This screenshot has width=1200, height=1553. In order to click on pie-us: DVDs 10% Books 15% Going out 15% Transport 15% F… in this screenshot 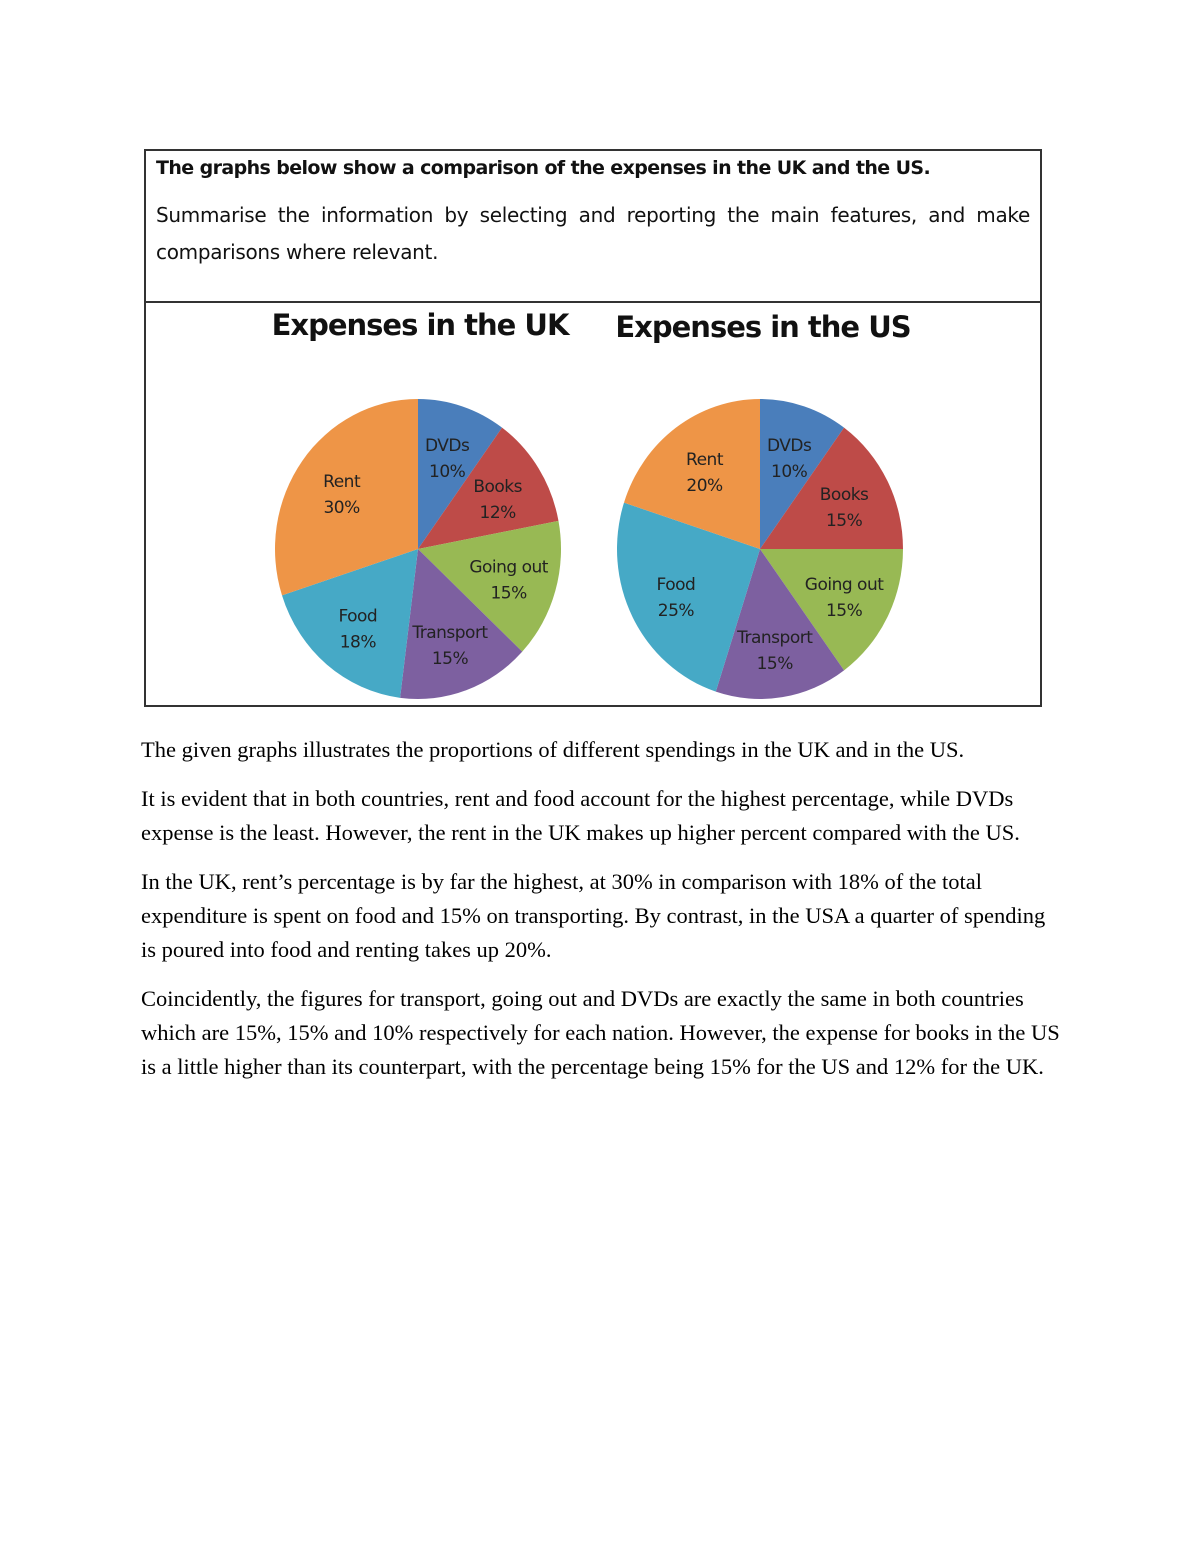, I will do `click(760, 549)`.